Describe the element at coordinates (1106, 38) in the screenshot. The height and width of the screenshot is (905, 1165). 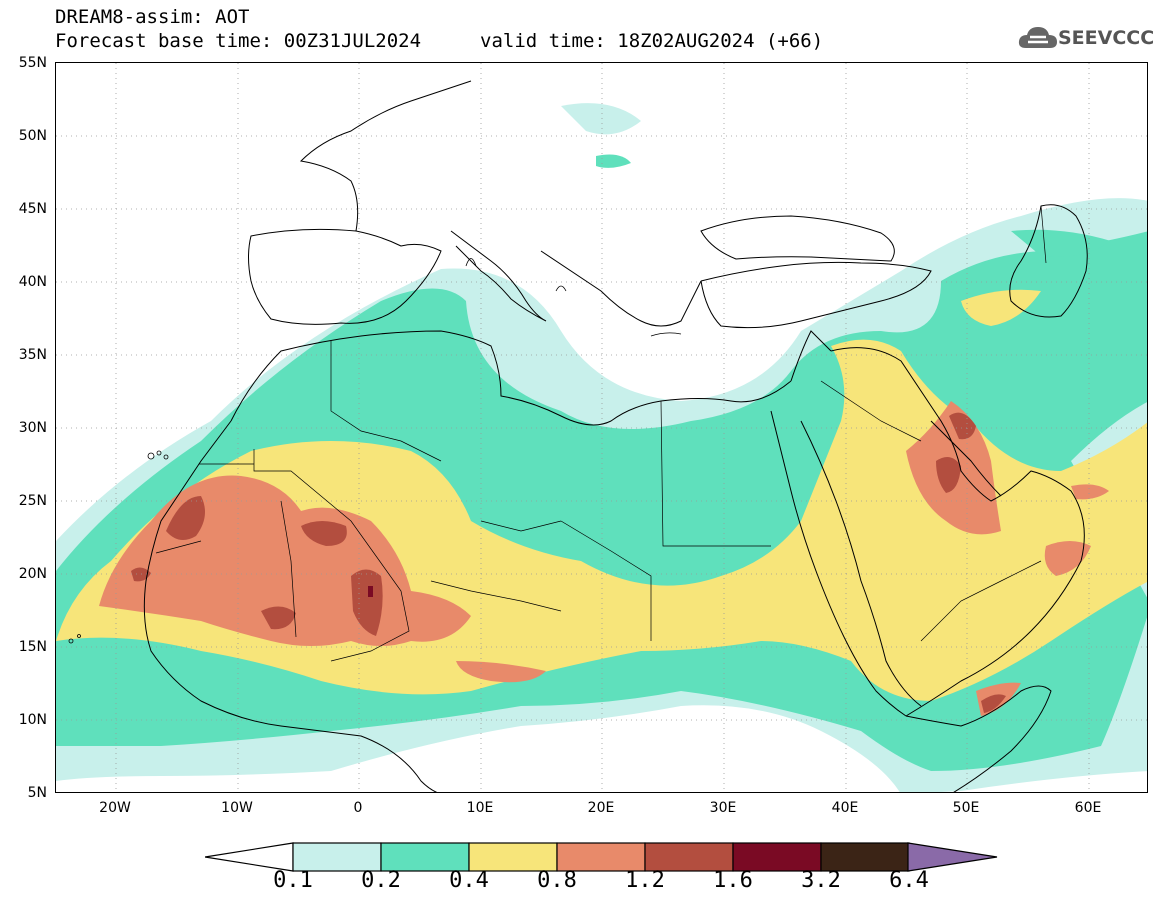
I see `logo-text: SEEVCCC` at that location.